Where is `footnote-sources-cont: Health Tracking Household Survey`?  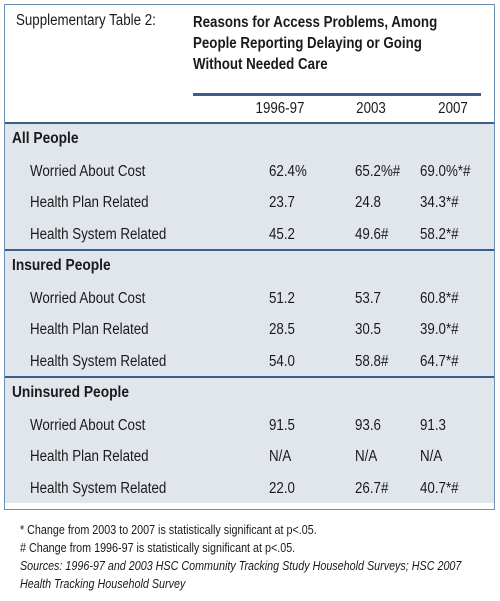 footnote-sources-cont: Health Tracking Household Survey is located at coordinates (103, 584).